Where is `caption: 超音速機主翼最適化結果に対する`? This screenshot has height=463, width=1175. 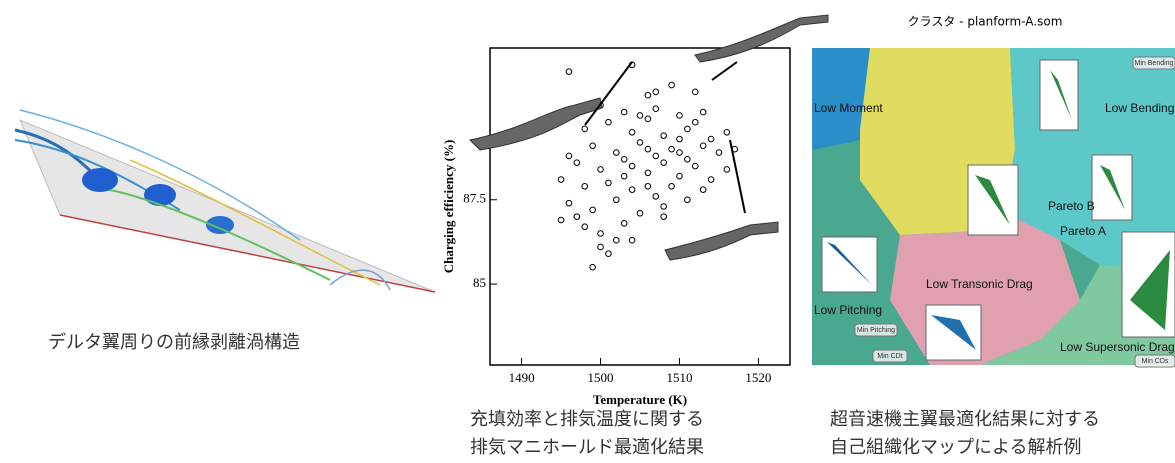
caption: 超音速機主翼最適化結果に対する is located at coordinates (965, 419).